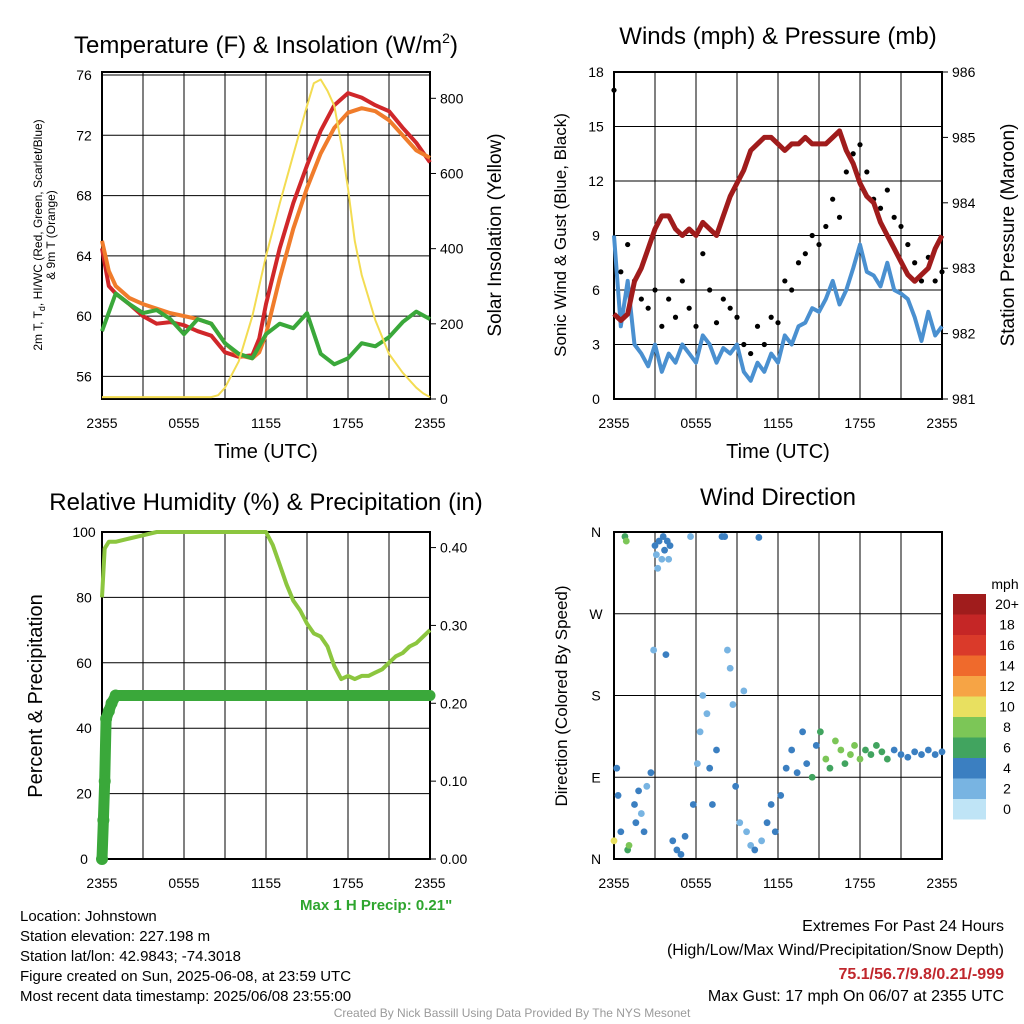  What do you see at coordinates (84, 597) in the screenshot?
I see `panel3-ytick-label: 80` at bounding box center [84, 597].